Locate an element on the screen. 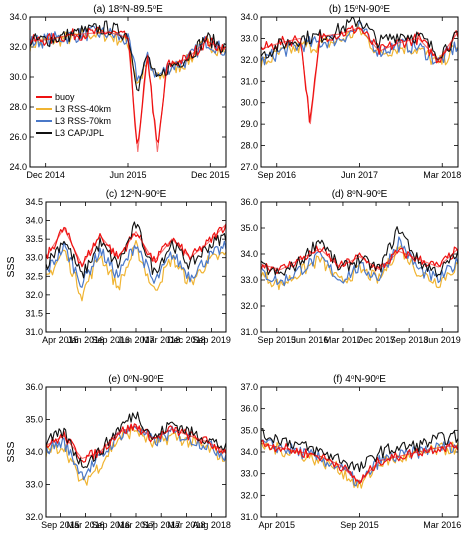  panel-title: (a) 18oN-89.5oE is located at coordinates (128, 9).